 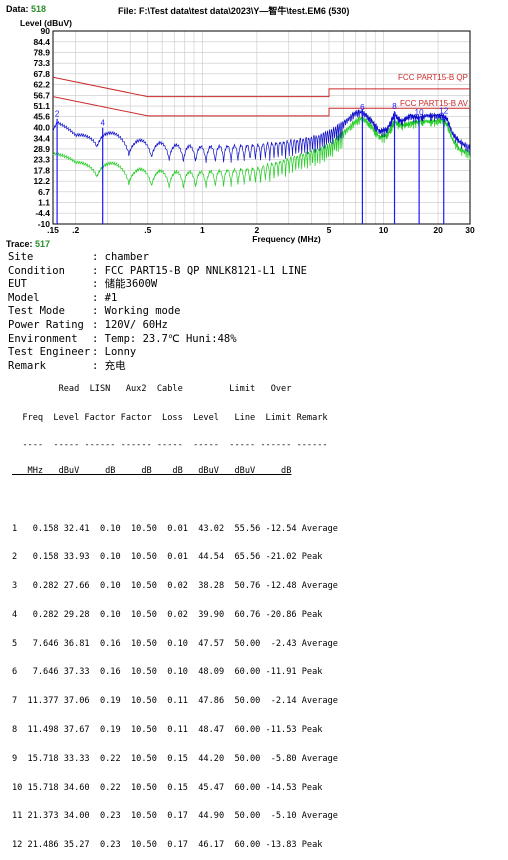 What do you see at coordinates (41, 170) in the screenshot?
I see `y-tick-label: 17.8` at bounding box center [41, 170].